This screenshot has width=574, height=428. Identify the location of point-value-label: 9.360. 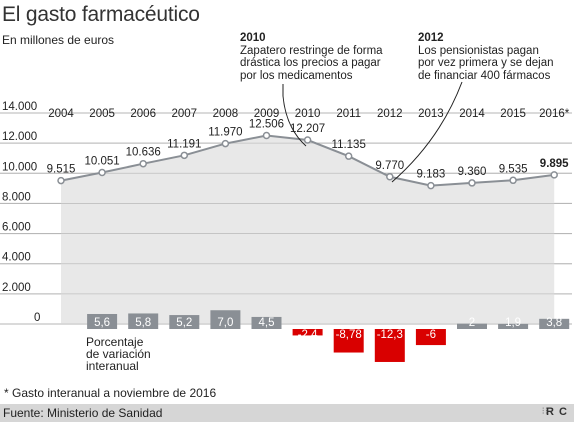
(472, 172).